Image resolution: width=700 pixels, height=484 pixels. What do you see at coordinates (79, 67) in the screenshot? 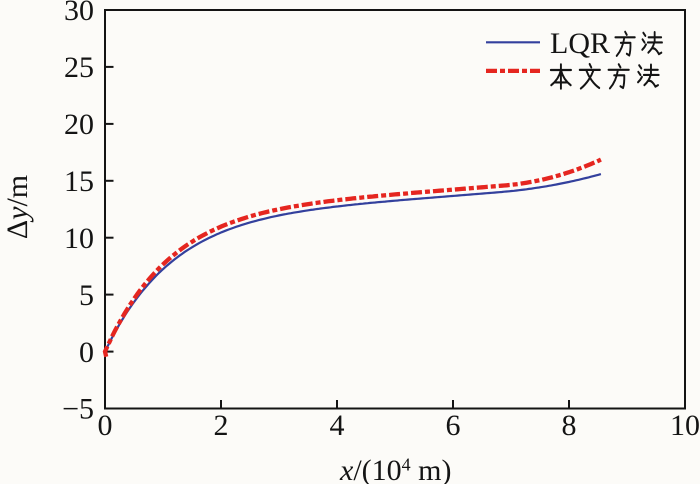
I see `svg-text: 25` at bounding box center [79, 67].